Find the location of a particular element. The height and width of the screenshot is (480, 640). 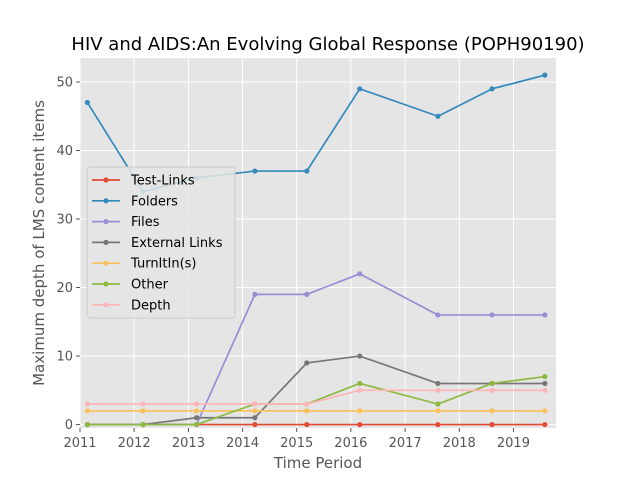

legend-item: Other is located at coordinates (130, 285).